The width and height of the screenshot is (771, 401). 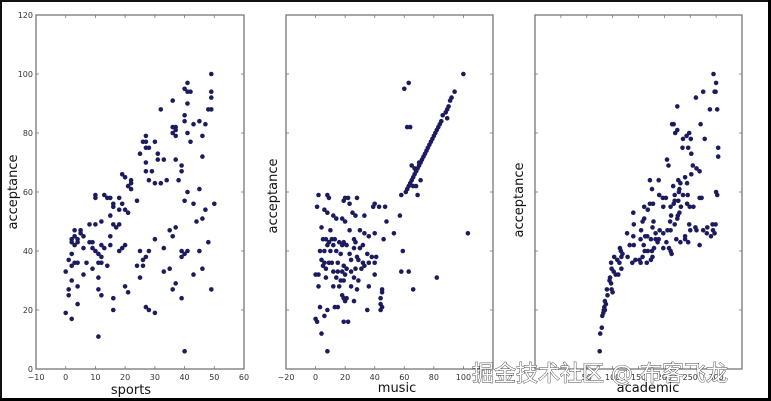 What do you see at coordinates (273, 196) in the screenshot?
I see `music-ylabel: acceptance` at bounding box center [273, 196].